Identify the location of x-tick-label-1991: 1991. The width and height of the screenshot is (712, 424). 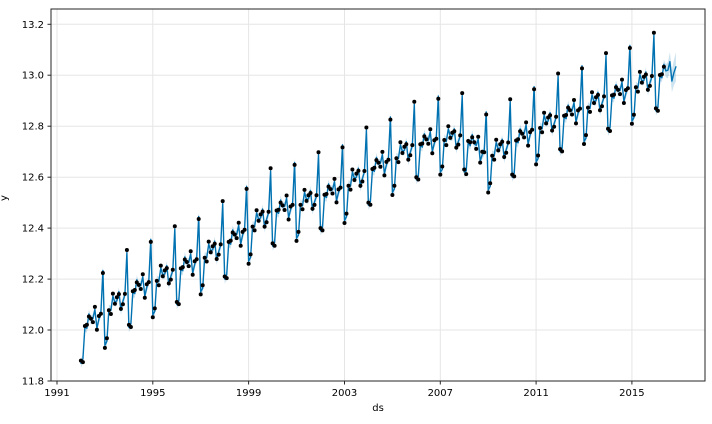
(56, 393).